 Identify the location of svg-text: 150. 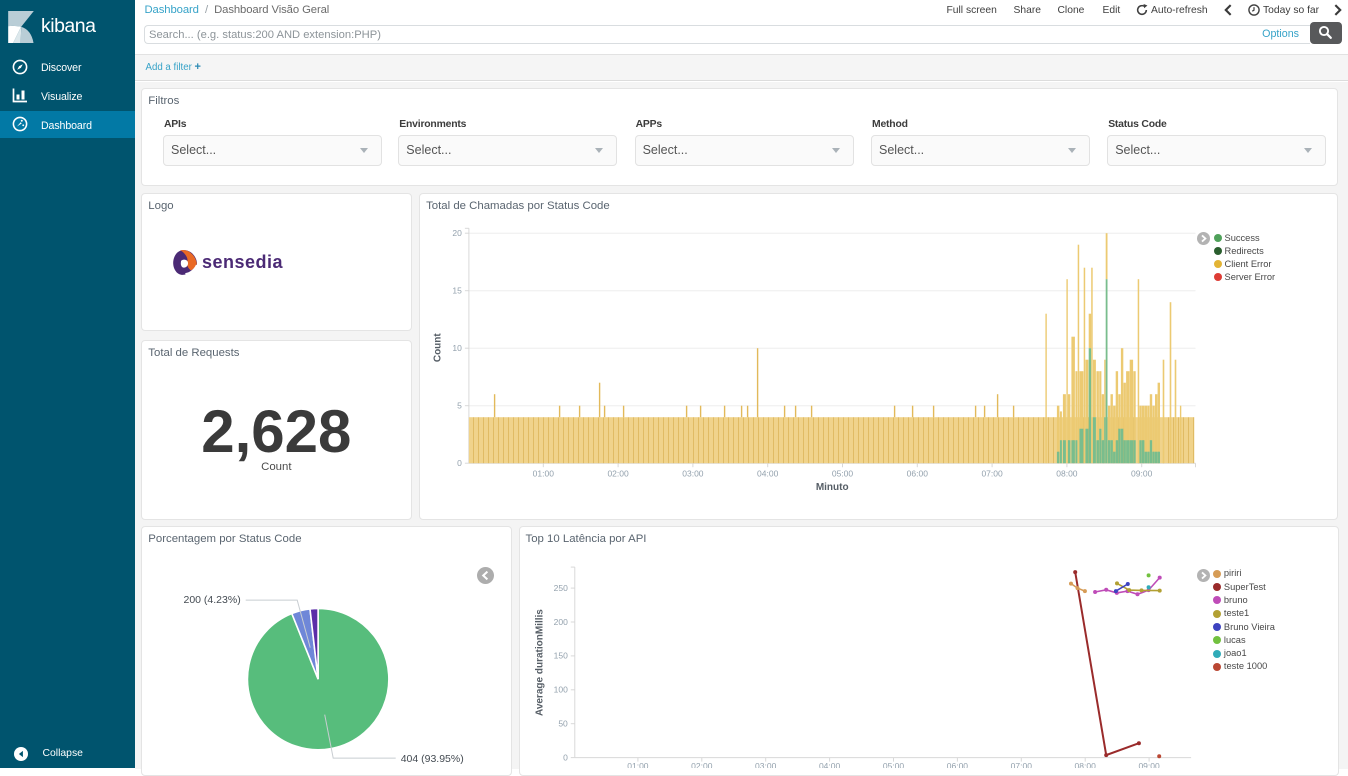
(560, 656).